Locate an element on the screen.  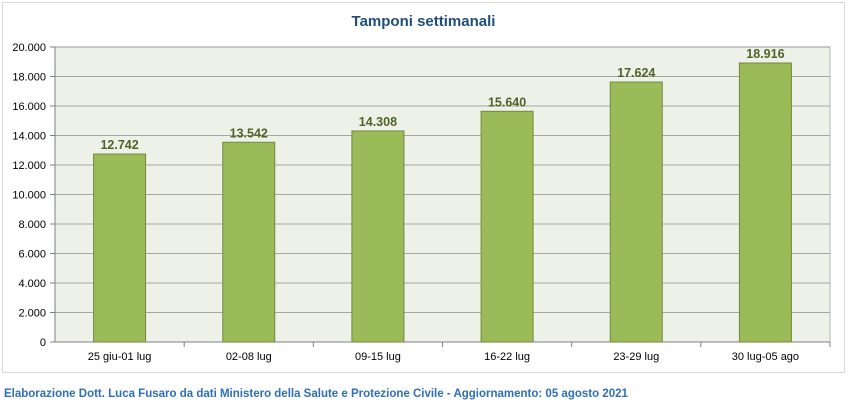
bar-value-label: 12.742 is located at coordinates (119, 145).